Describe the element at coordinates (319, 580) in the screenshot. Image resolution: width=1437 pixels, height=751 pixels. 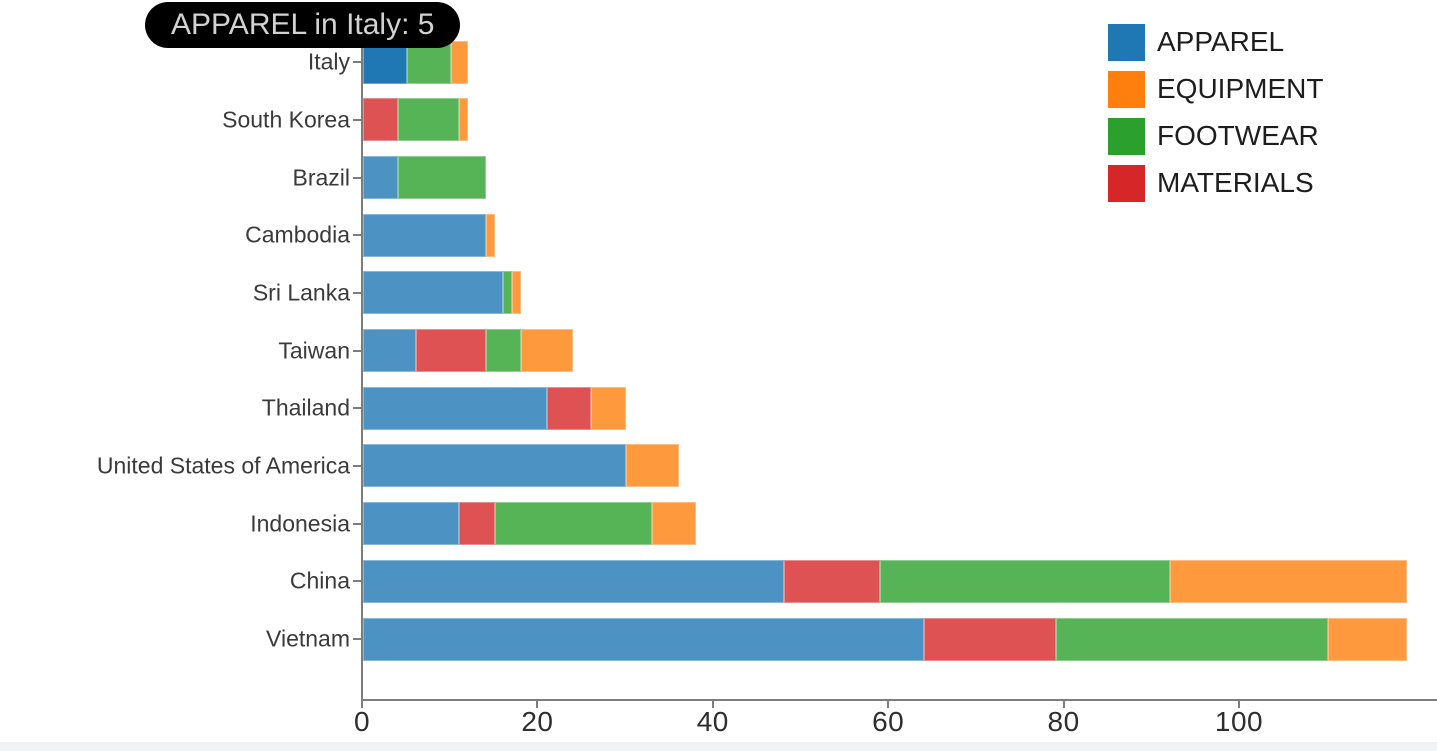
I see `y-axis-label: China` at that location.